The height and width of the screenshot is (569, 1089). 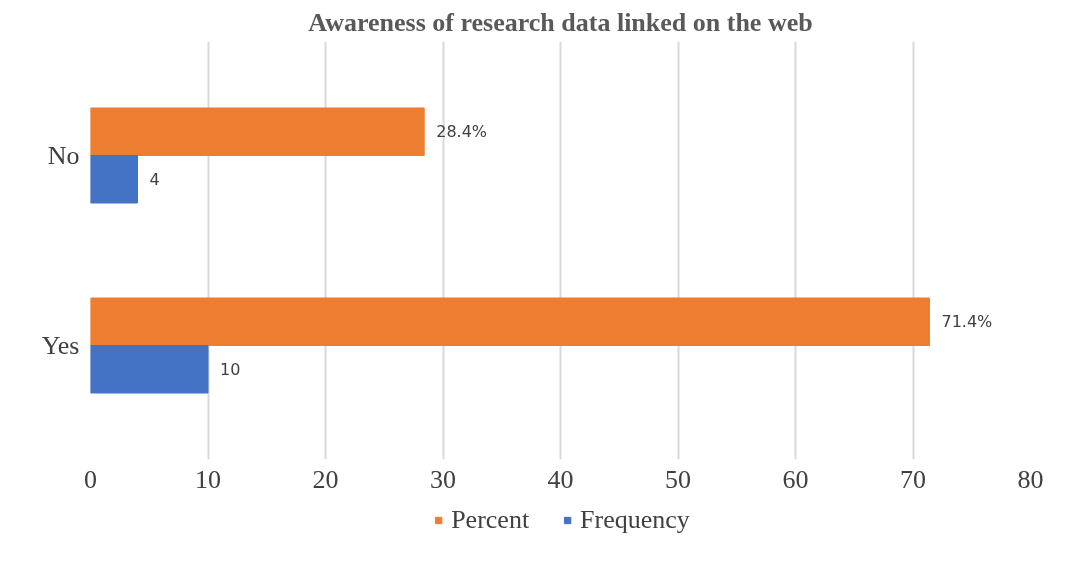 I want to click on x-tick-label: 0, so click(x=90, y=479).